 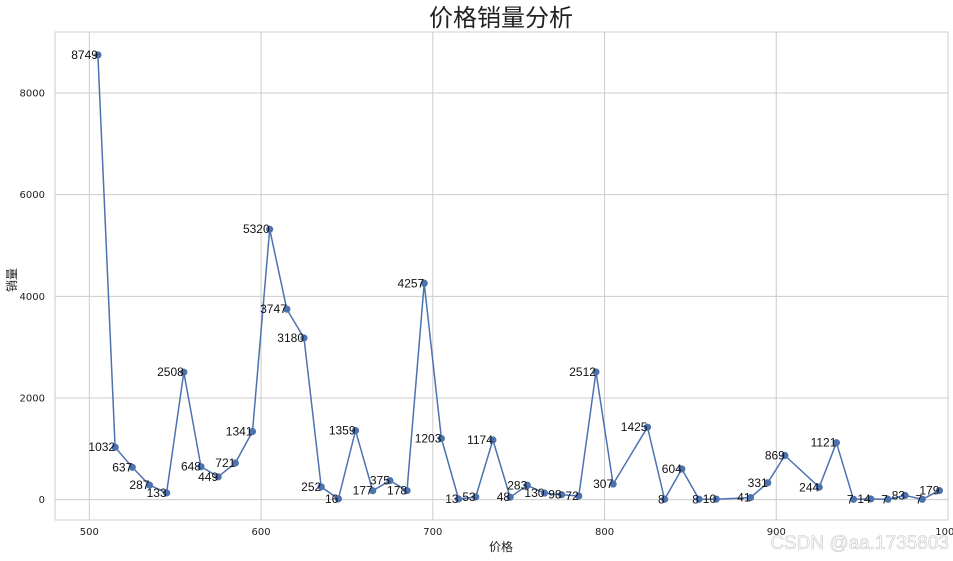 I want to click on data-label: 53, so click(x=469, y=497).